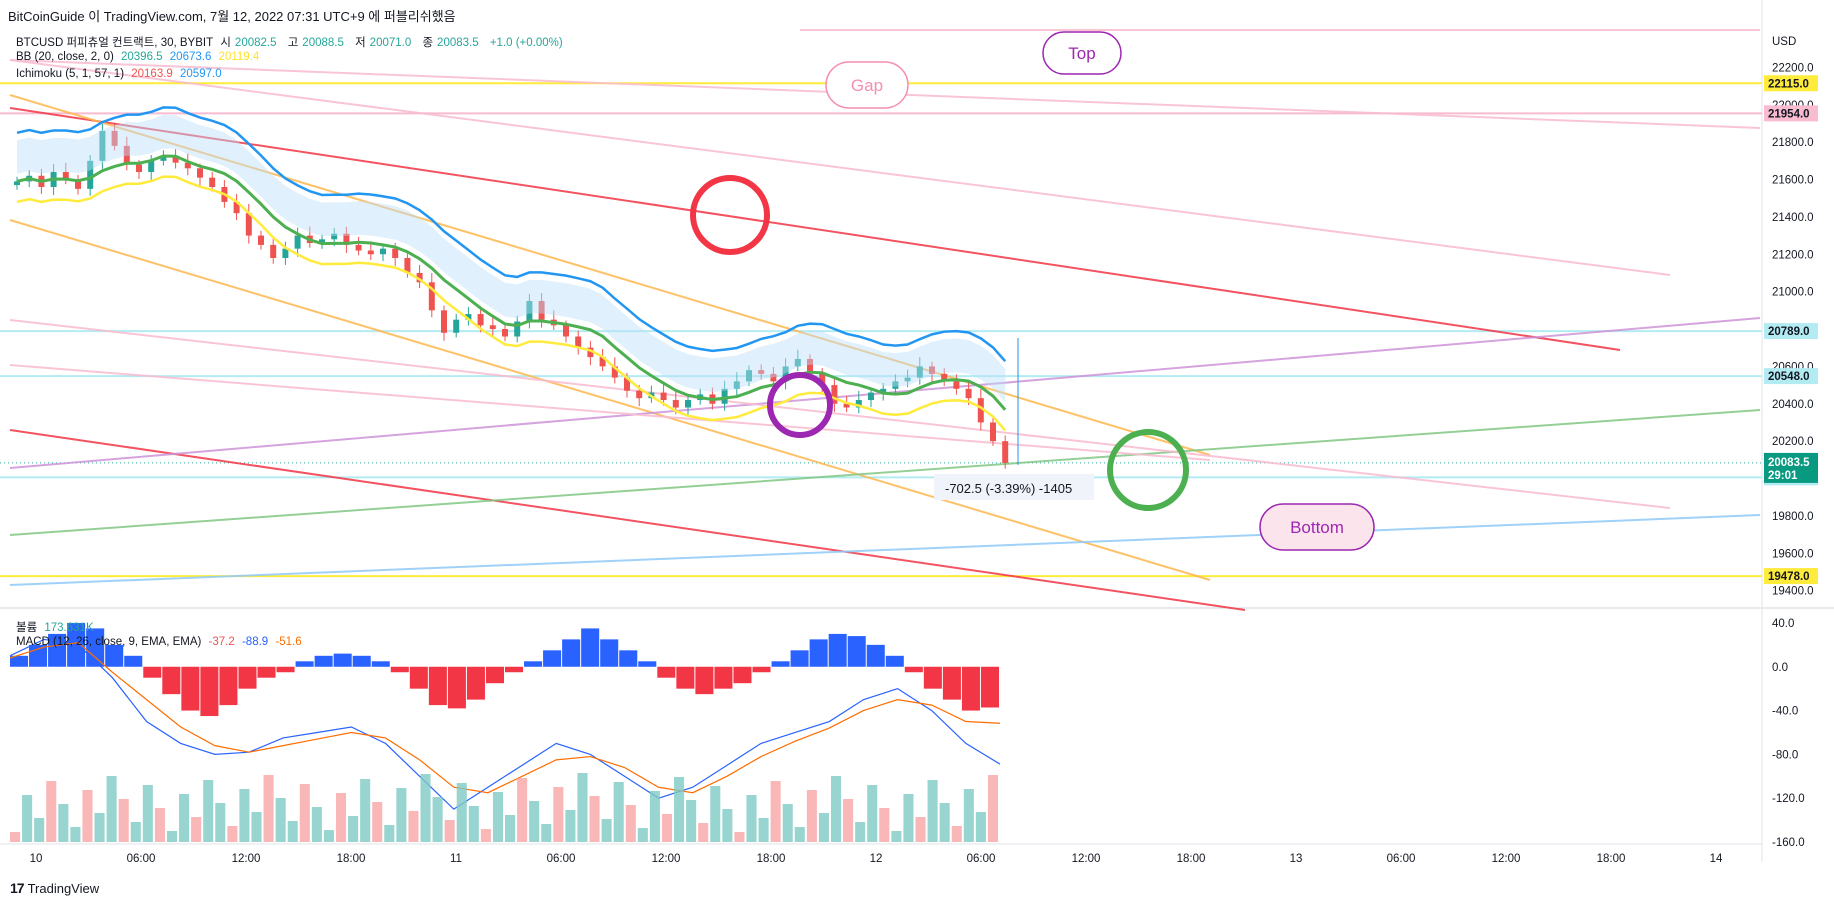 This screenshot has width=1834, height=907. Describe the element at coordinates (115, 43) in the screenshot. I see `symbol-name: BTCUSD 퍼피츄얼 컨트랙트, 30, BYBIT` at that location.